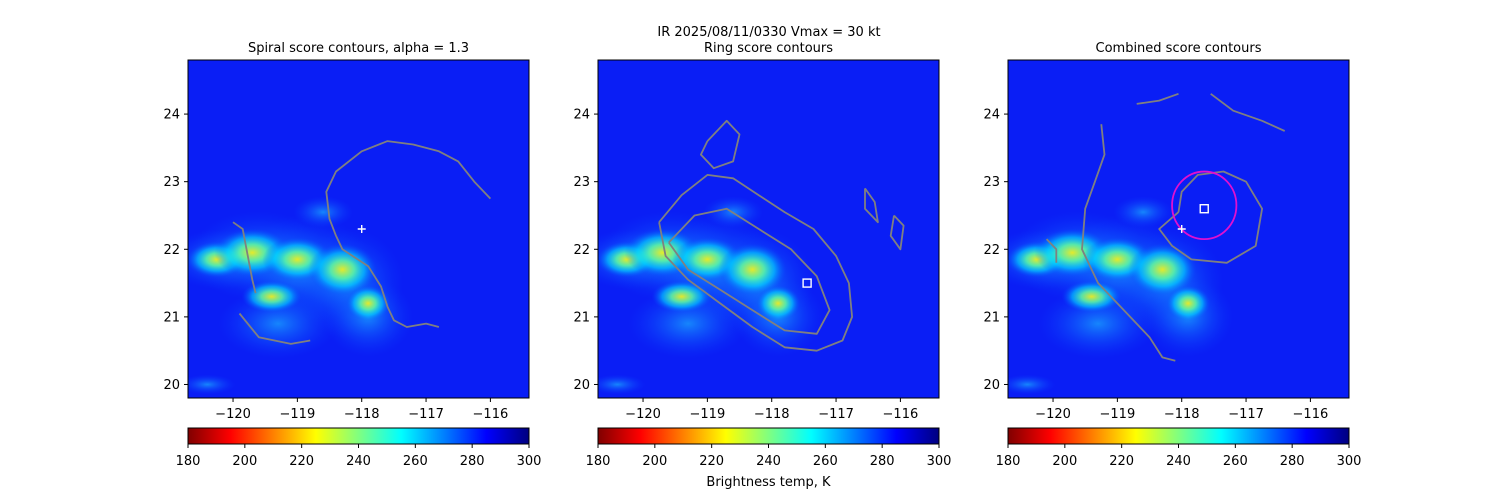 The height and width of the screenshot is (500, 1500). Describe the element at coordinates (768, 32) in the screenshot. I see `figure-suptitle: IR 2025/08/11/0330 Vmax = 30 kt` at that location.